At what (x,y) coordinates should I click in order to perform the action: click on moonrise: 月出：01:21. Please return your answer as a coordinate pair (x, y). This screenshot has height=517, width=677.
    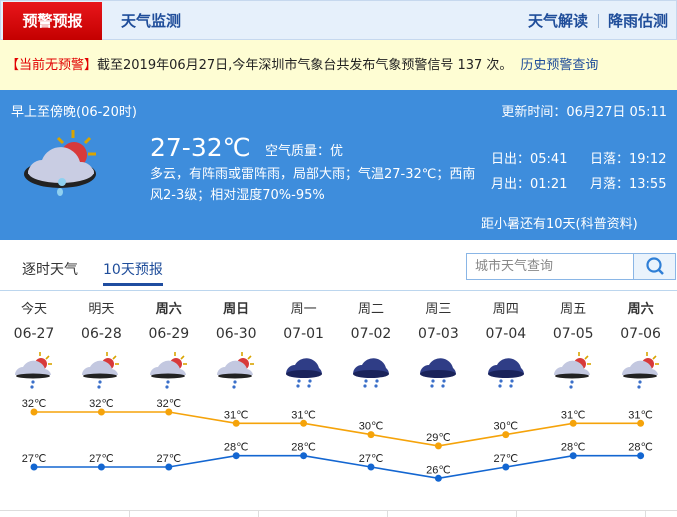
    Looking at the image, I should click on (529, 184).